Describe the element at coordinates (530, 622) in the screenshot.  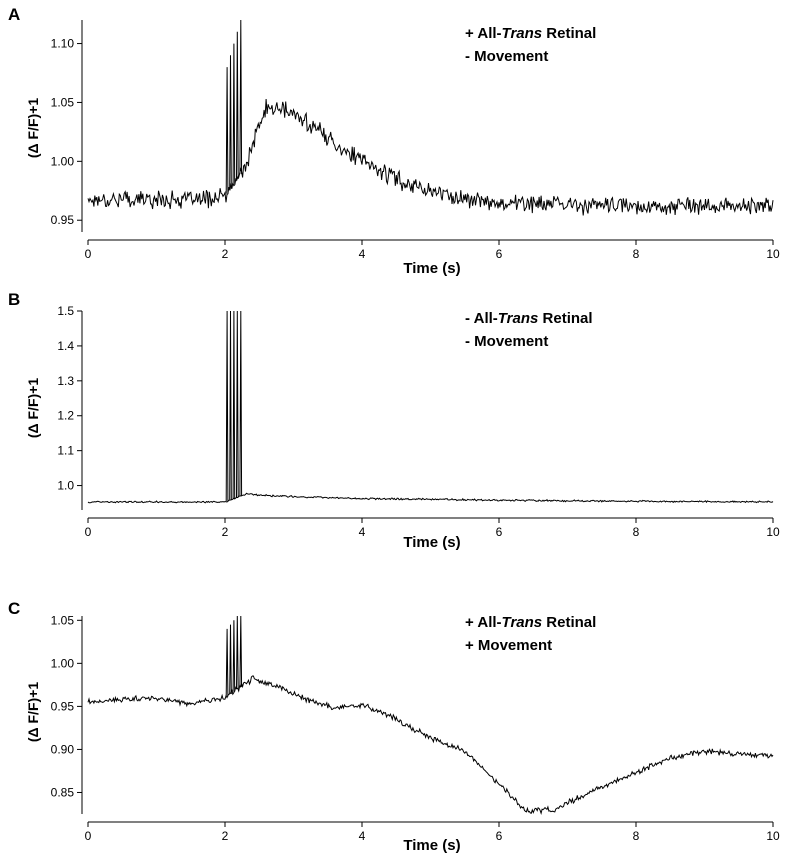
I see `panel-c-legend-retinal: + All-Trans Retinal` at that location.